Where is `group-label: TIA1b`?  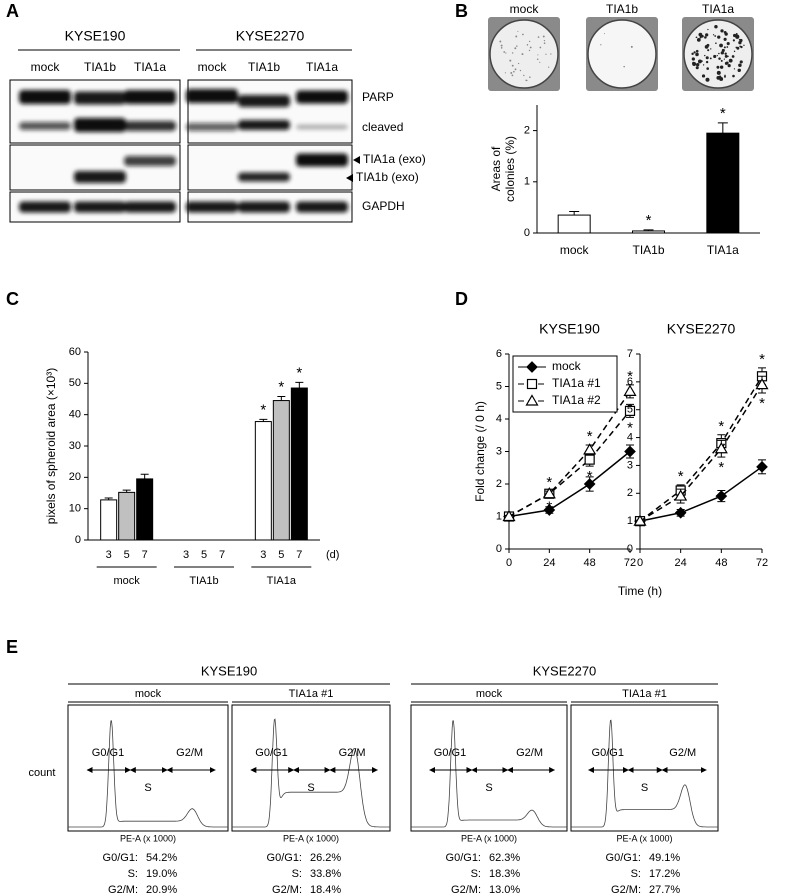 group-label: TIA1b is located at coordinates (203, 581).